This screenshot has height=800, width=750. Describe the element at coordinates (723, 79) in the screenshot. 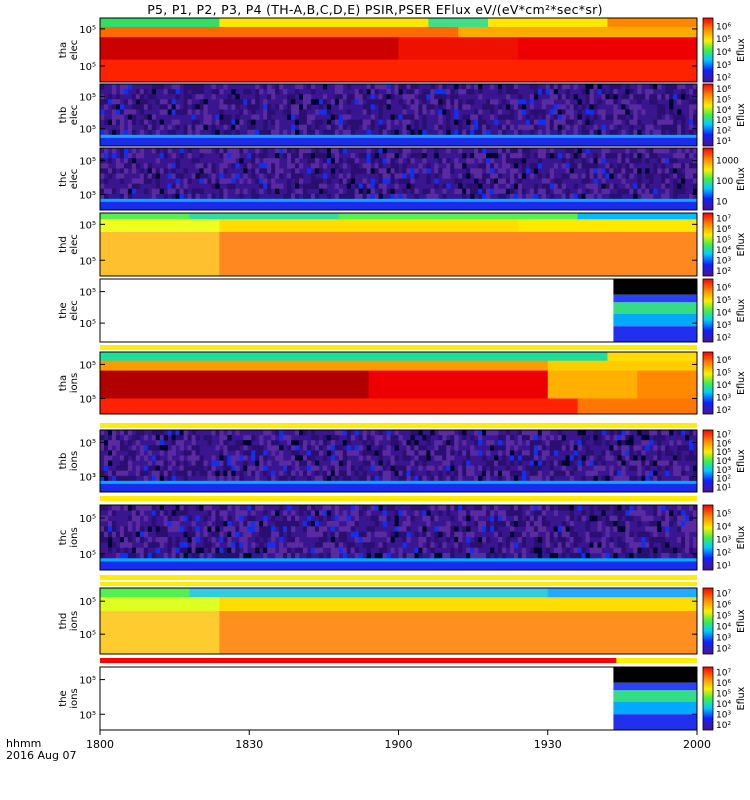

I see `panel-tha-elec-colorbar-tick-label: 10²` at that location.